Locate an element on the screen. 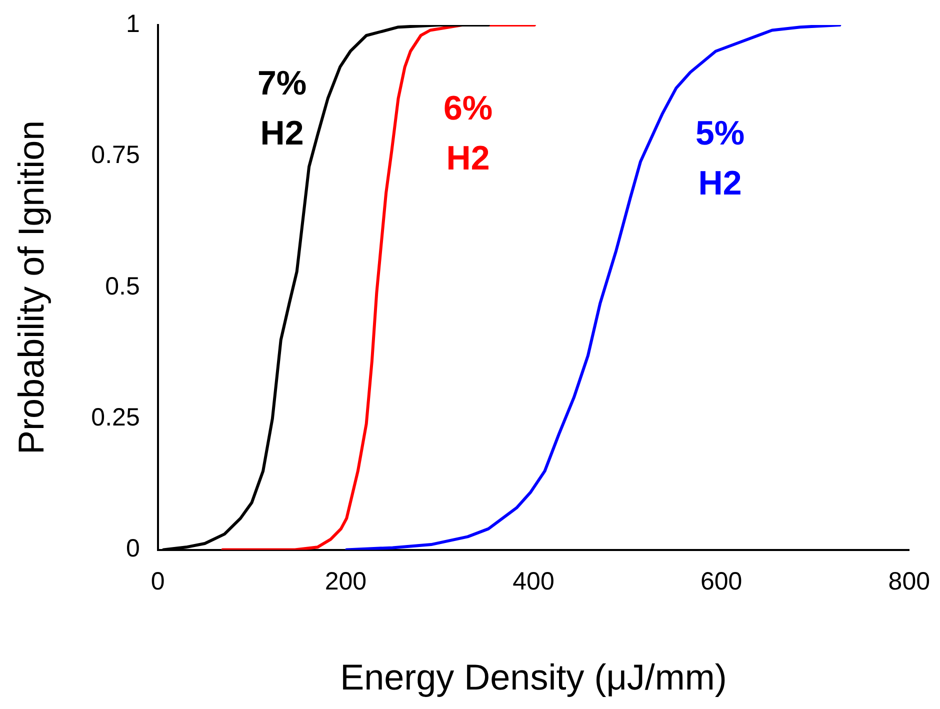 This screenshot has height=709, width=940. x-tick-label: 200 is located at coordinates (345, 582).